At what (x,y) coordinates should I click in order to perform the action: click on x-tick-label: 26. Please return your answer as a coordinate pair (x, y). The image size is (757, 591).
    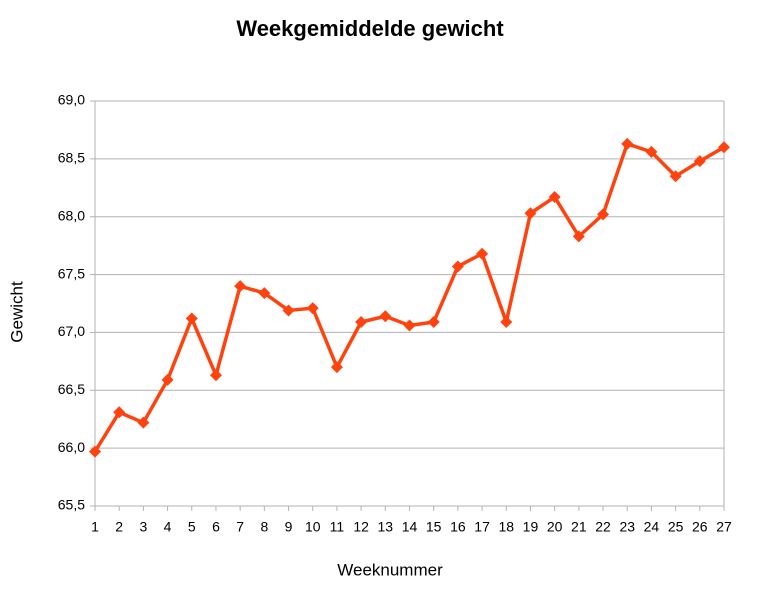
    Looking at the image, I should click on (700, 527).